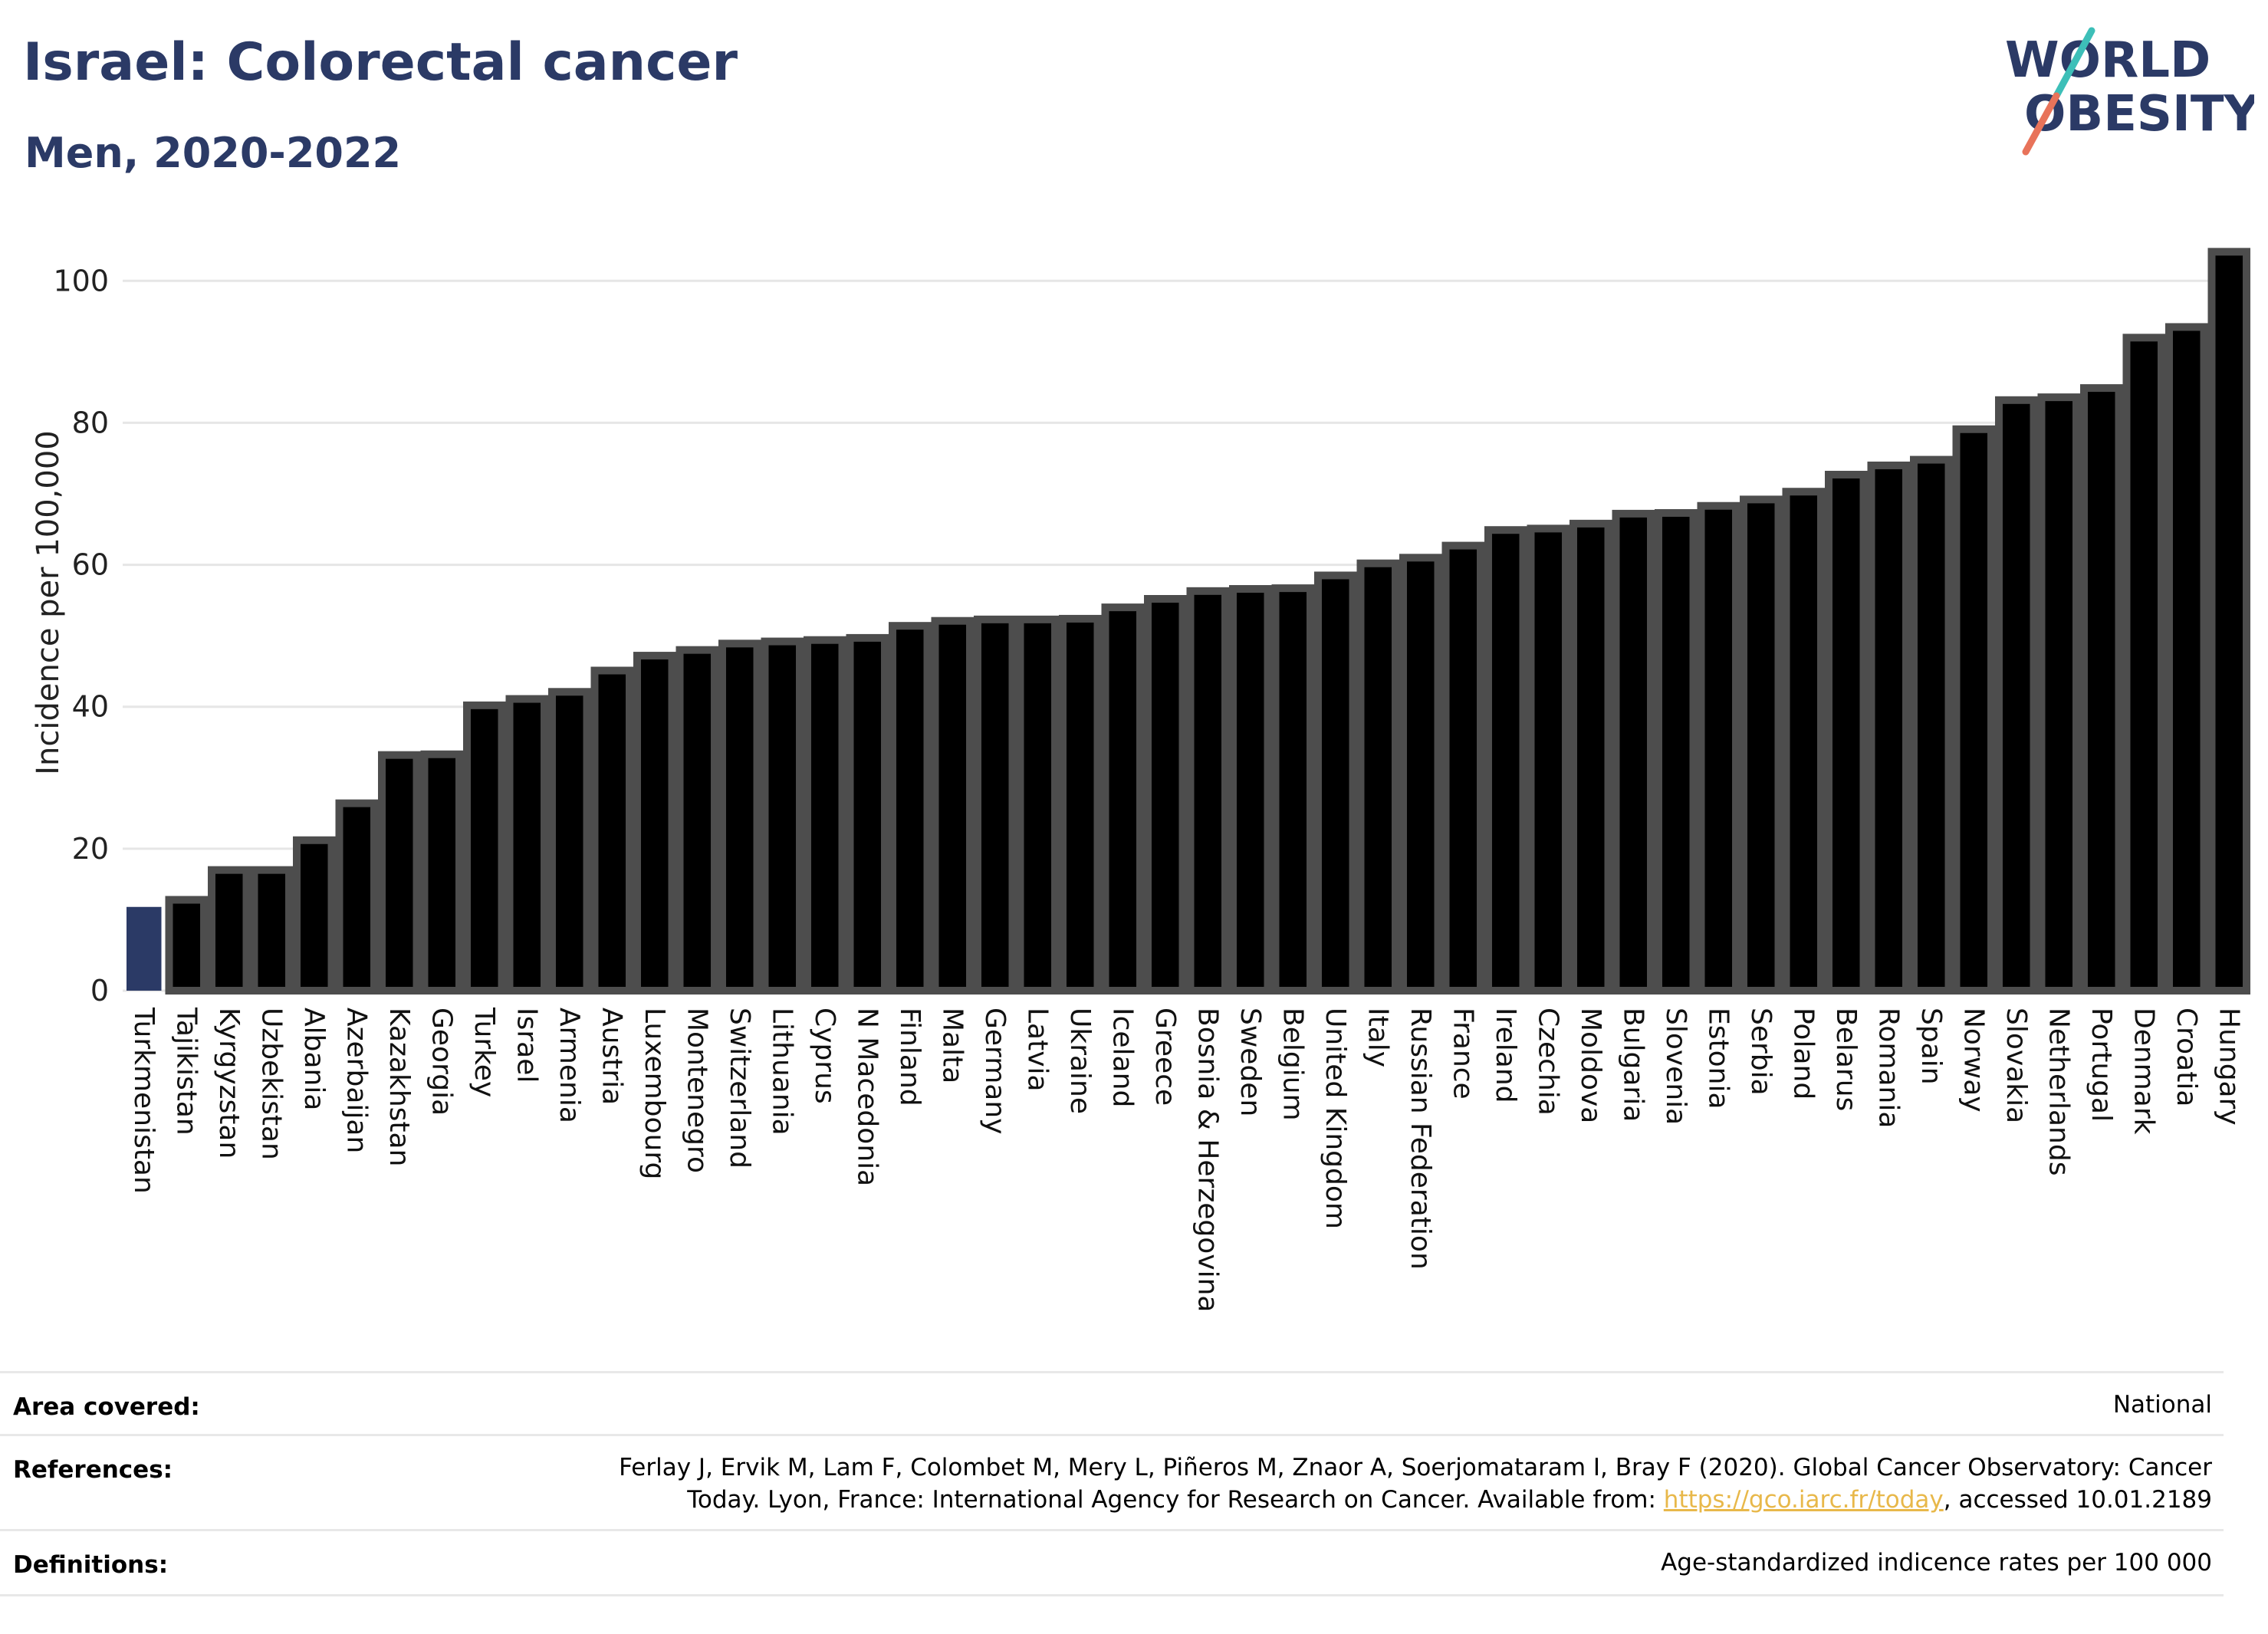 The height and width of the screenshot is (1634, 2268). I want to click on bar-moldova, so click(1590, 757).